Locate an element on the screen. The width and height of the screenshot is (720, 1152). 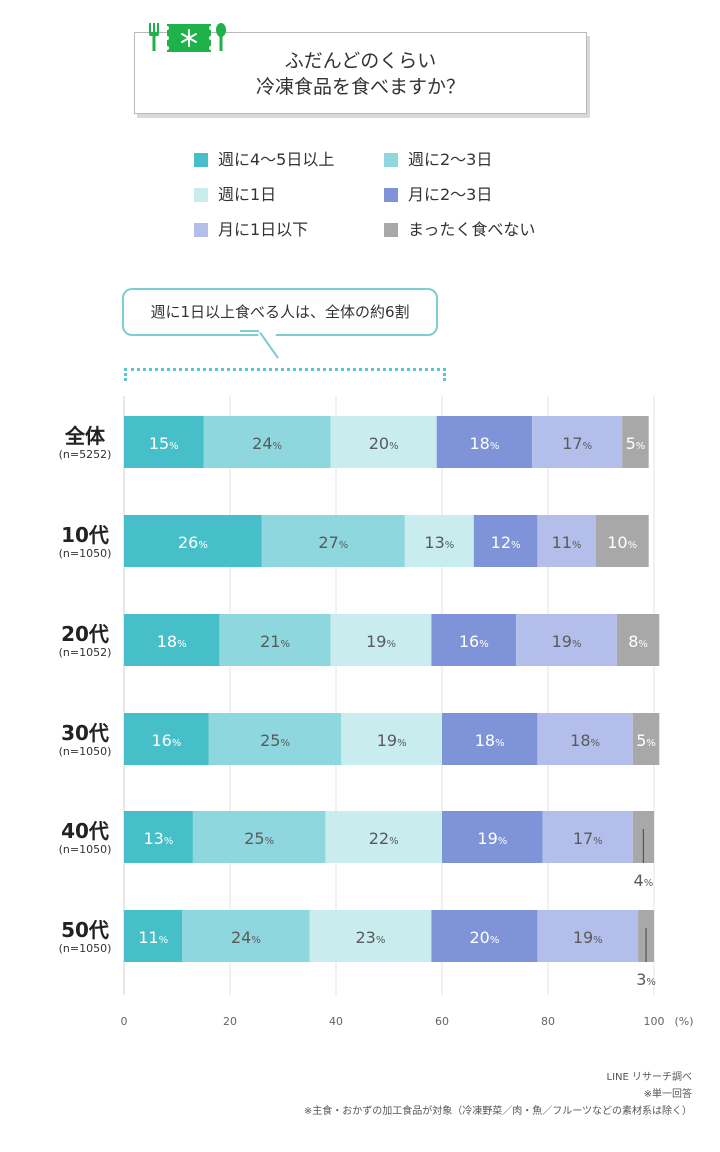
data-label: 20% is located at coordinates (484, 937).